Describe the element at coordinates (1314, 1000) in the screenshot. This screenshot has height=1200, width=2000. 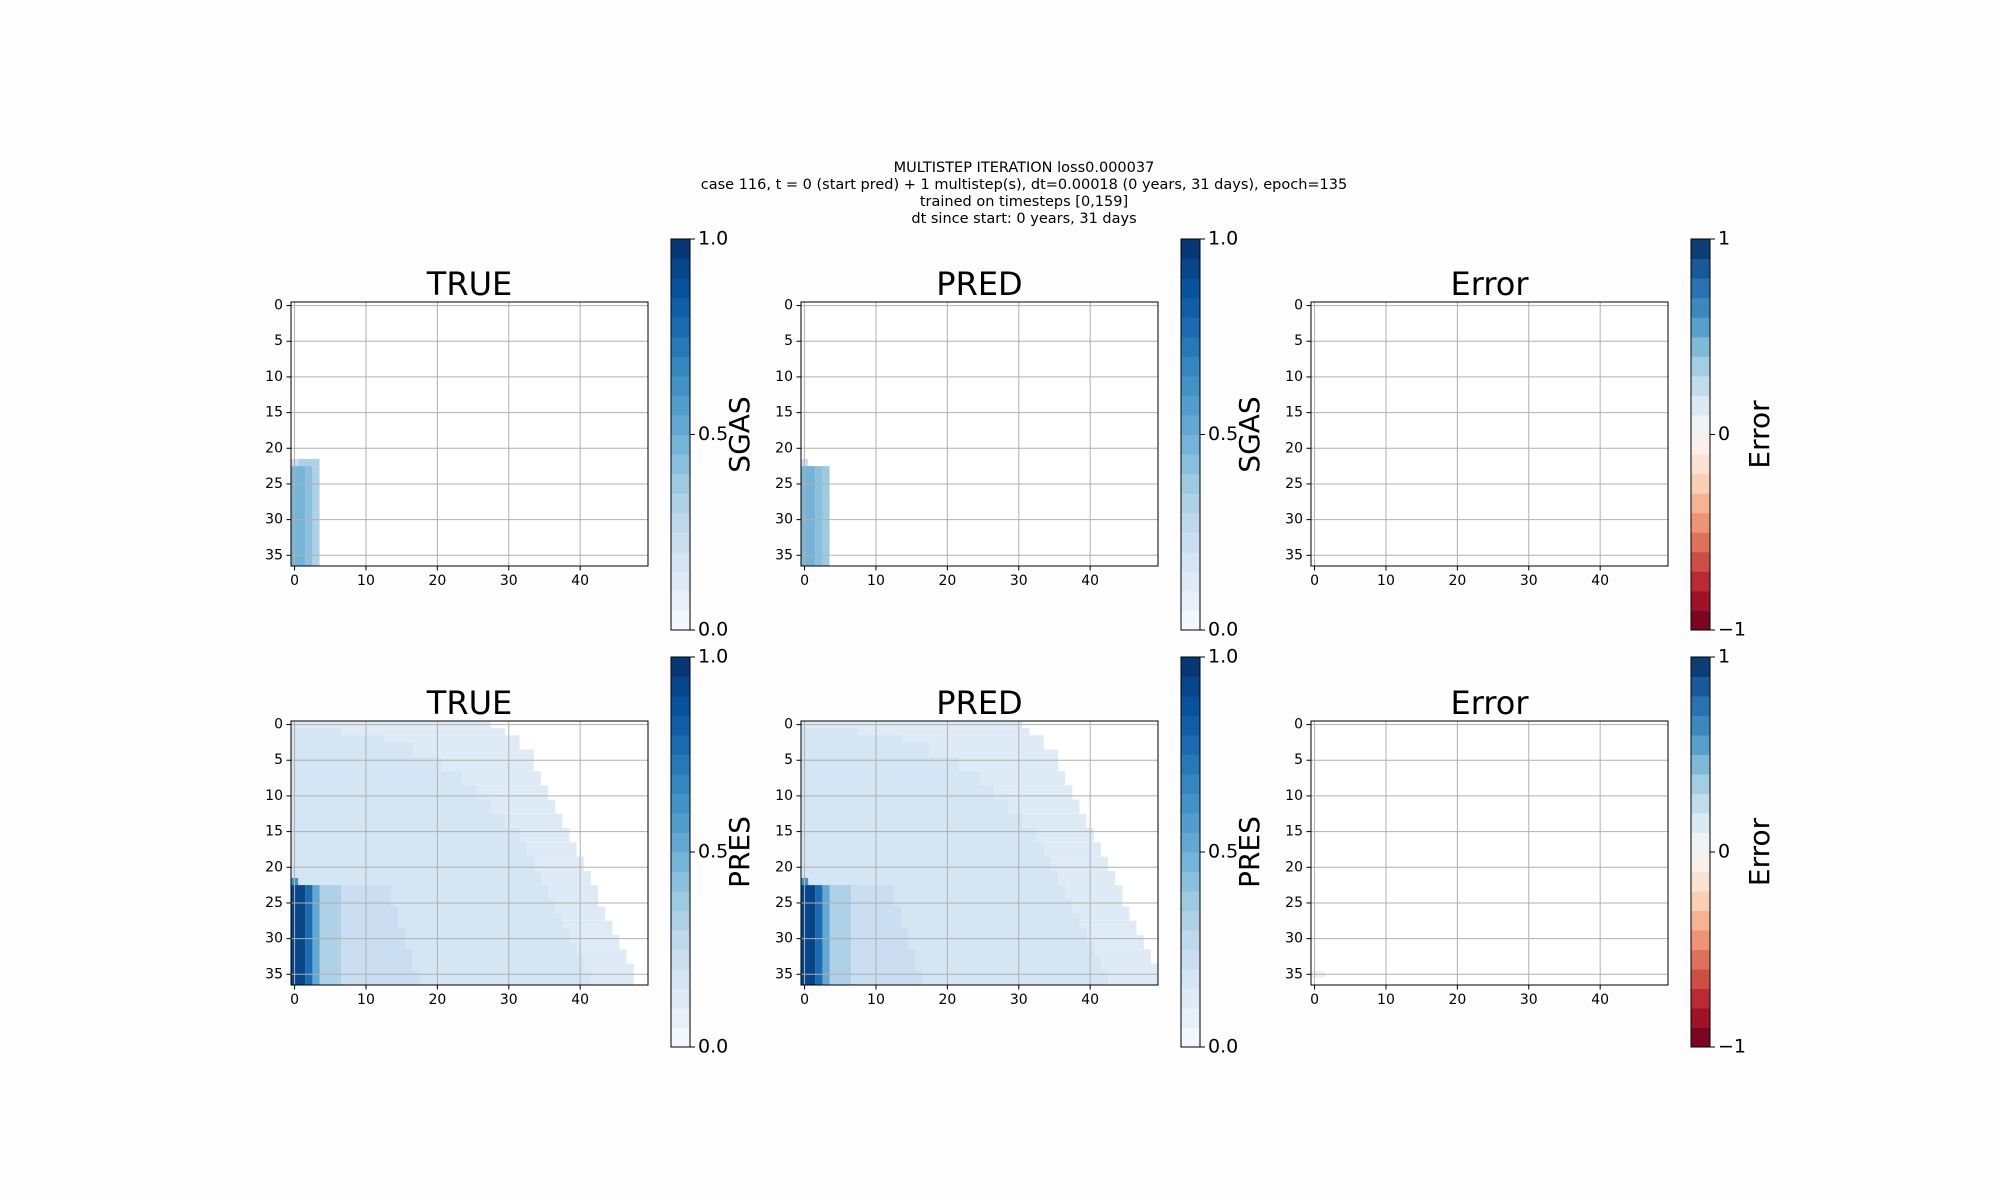
I see `x-tick-label: 0` at that location.